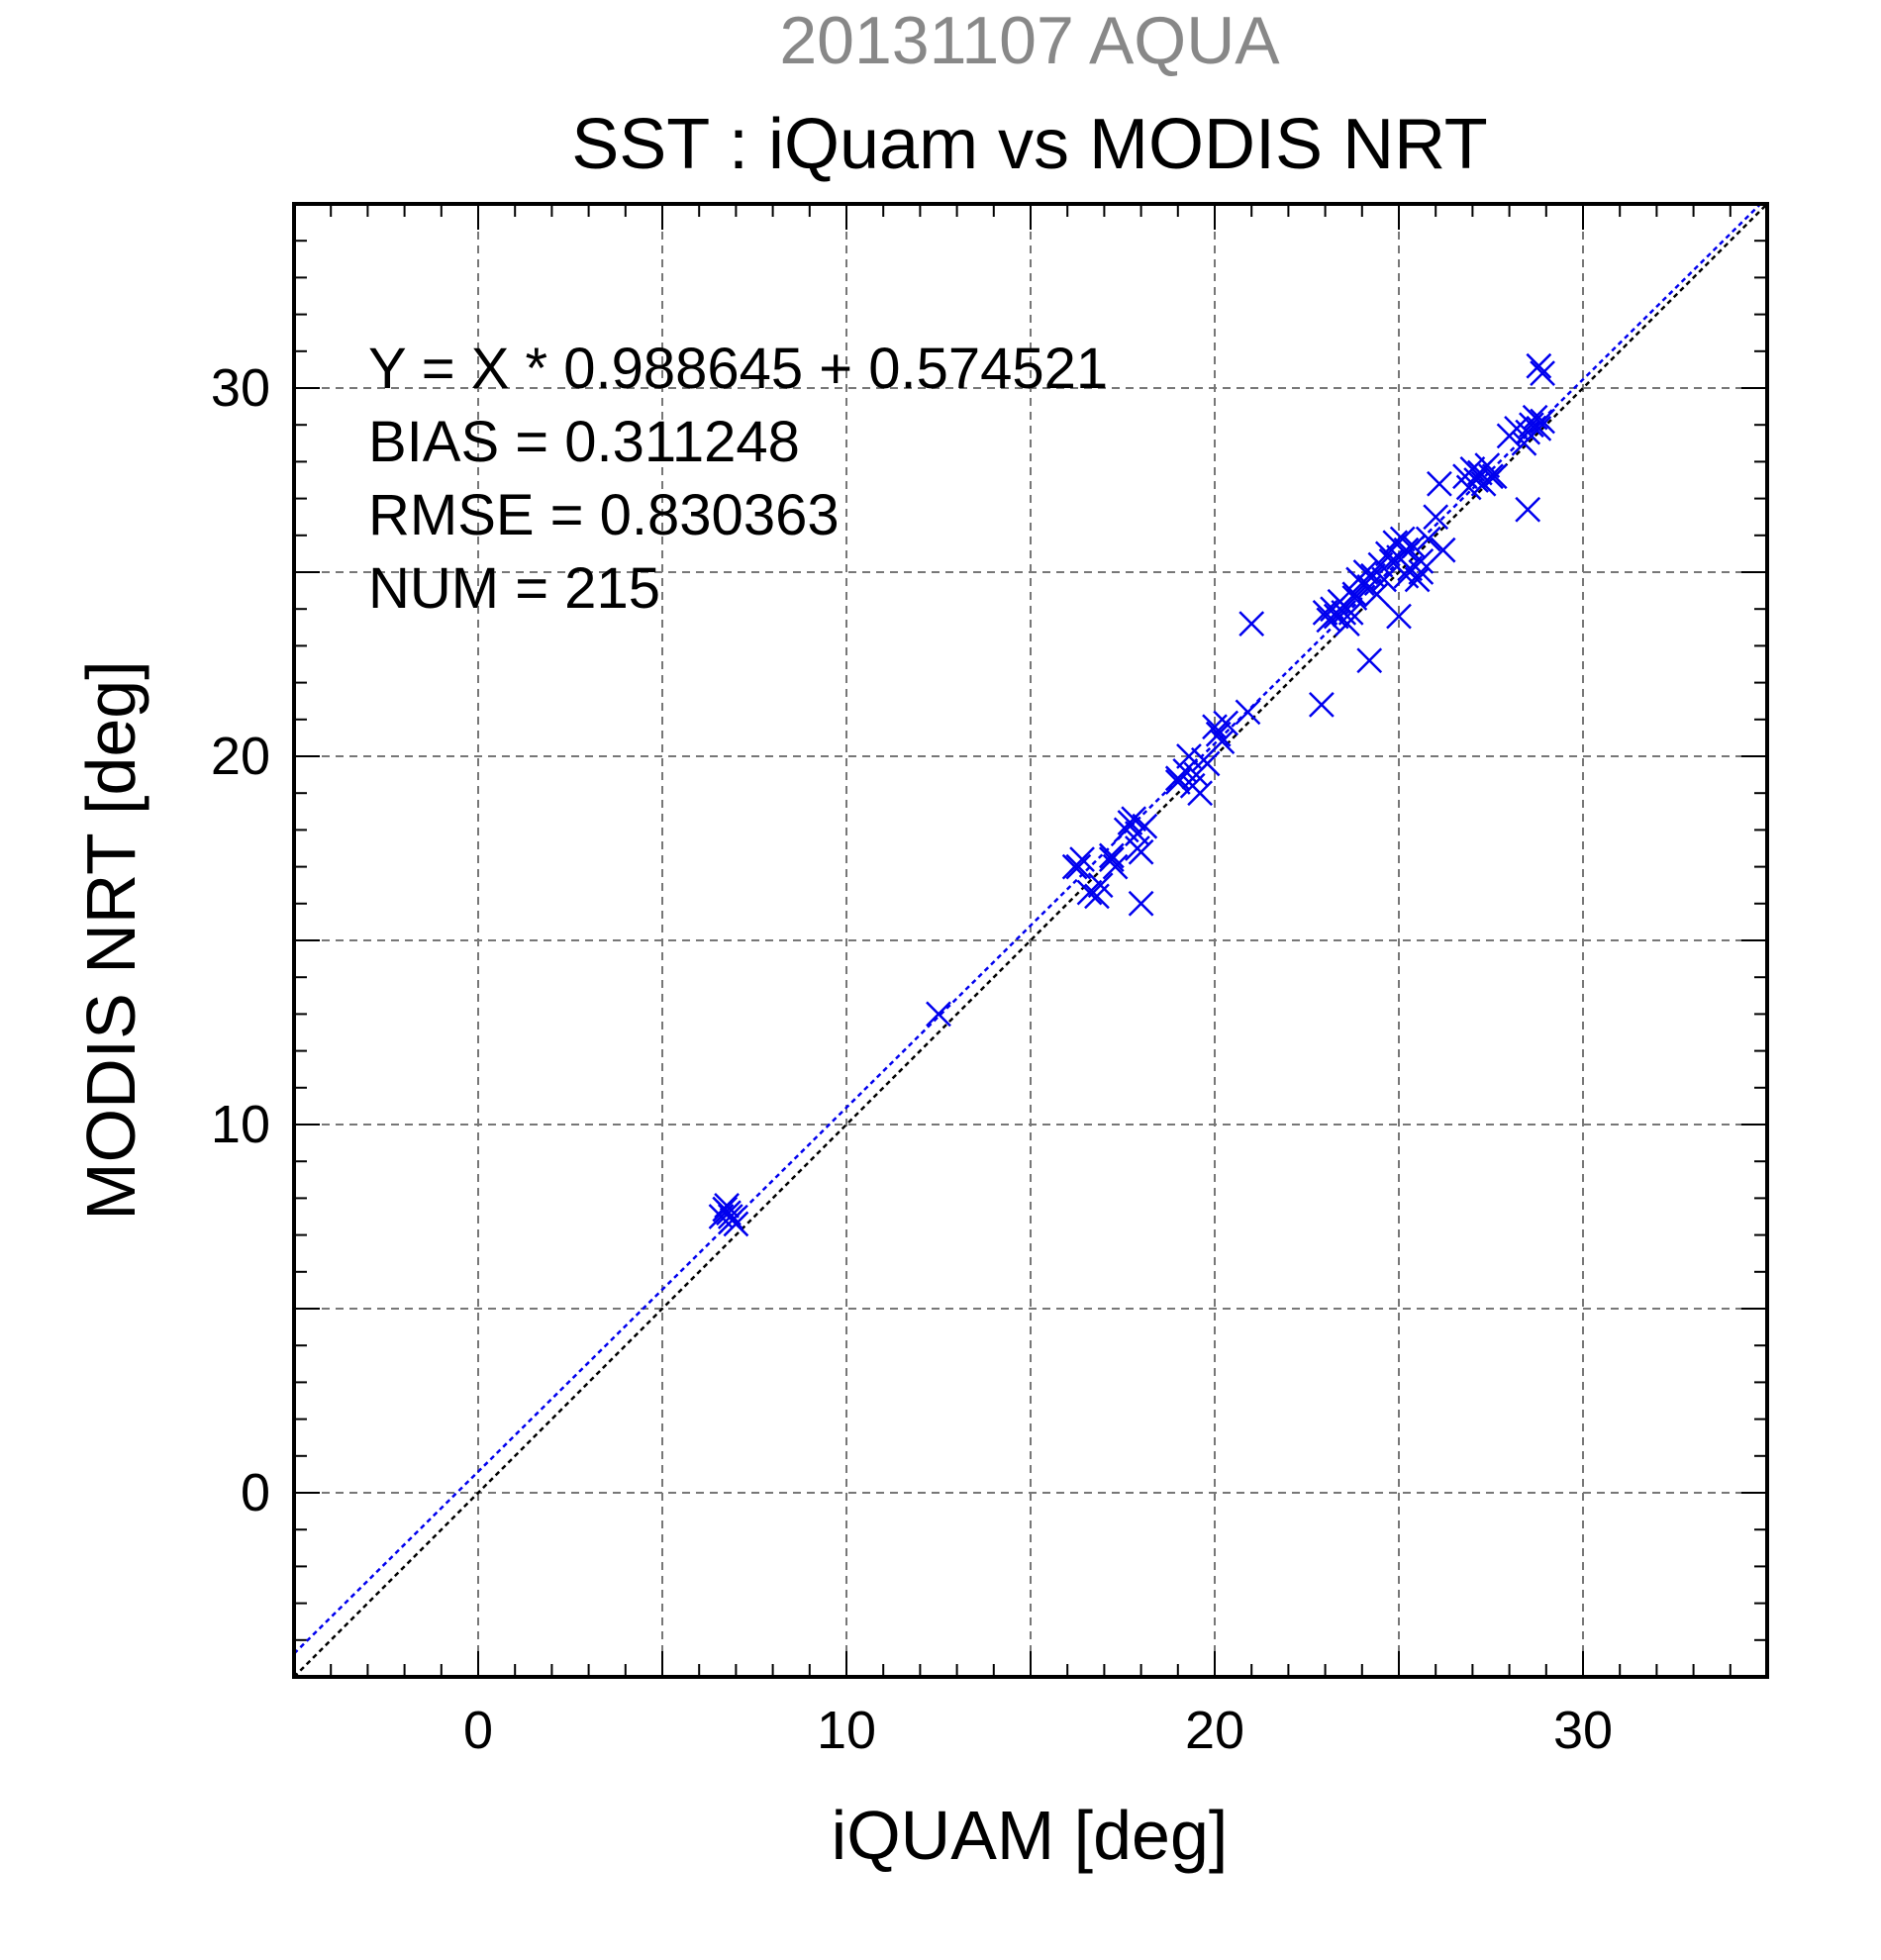 This screenshot has width=1881, height=1960. What do you see at coordinates (584, 442) in the screenshot?
I see `stats-bias: BIAS = 0.311248` at bounding box center [584, 442].